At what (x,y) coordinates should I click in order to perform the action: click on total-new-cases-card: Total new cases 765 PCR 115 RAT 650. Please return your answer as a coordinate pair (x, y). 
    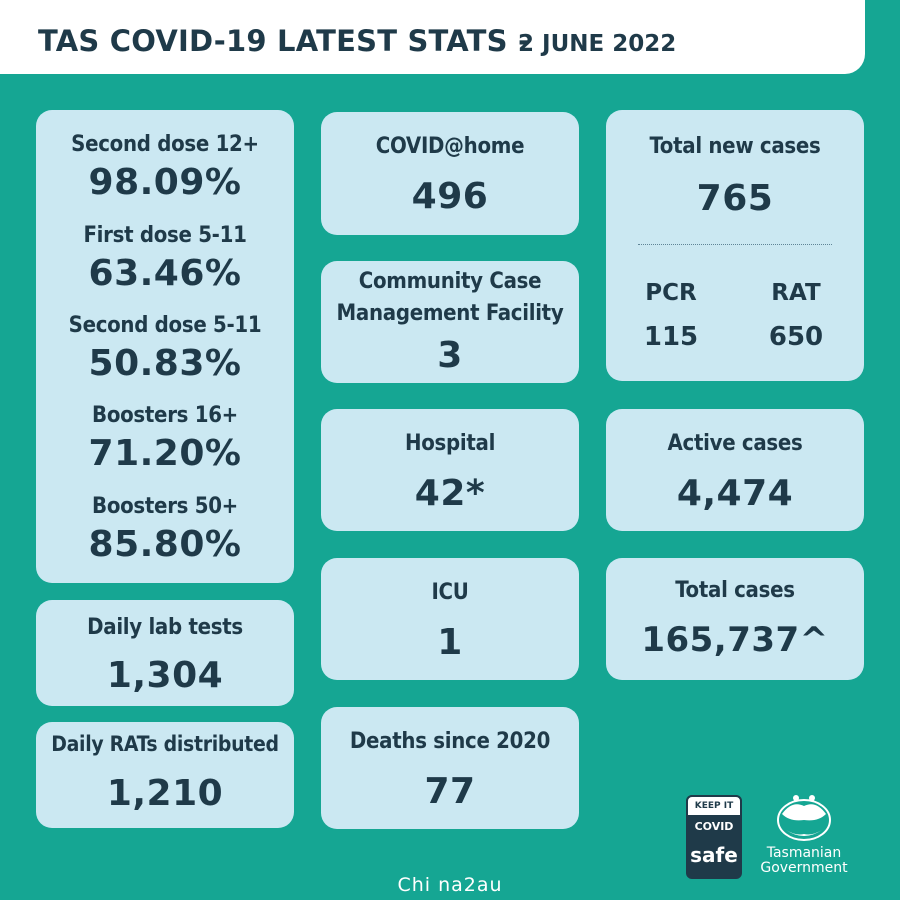
    Looking at the image, I should click on (735, 245).